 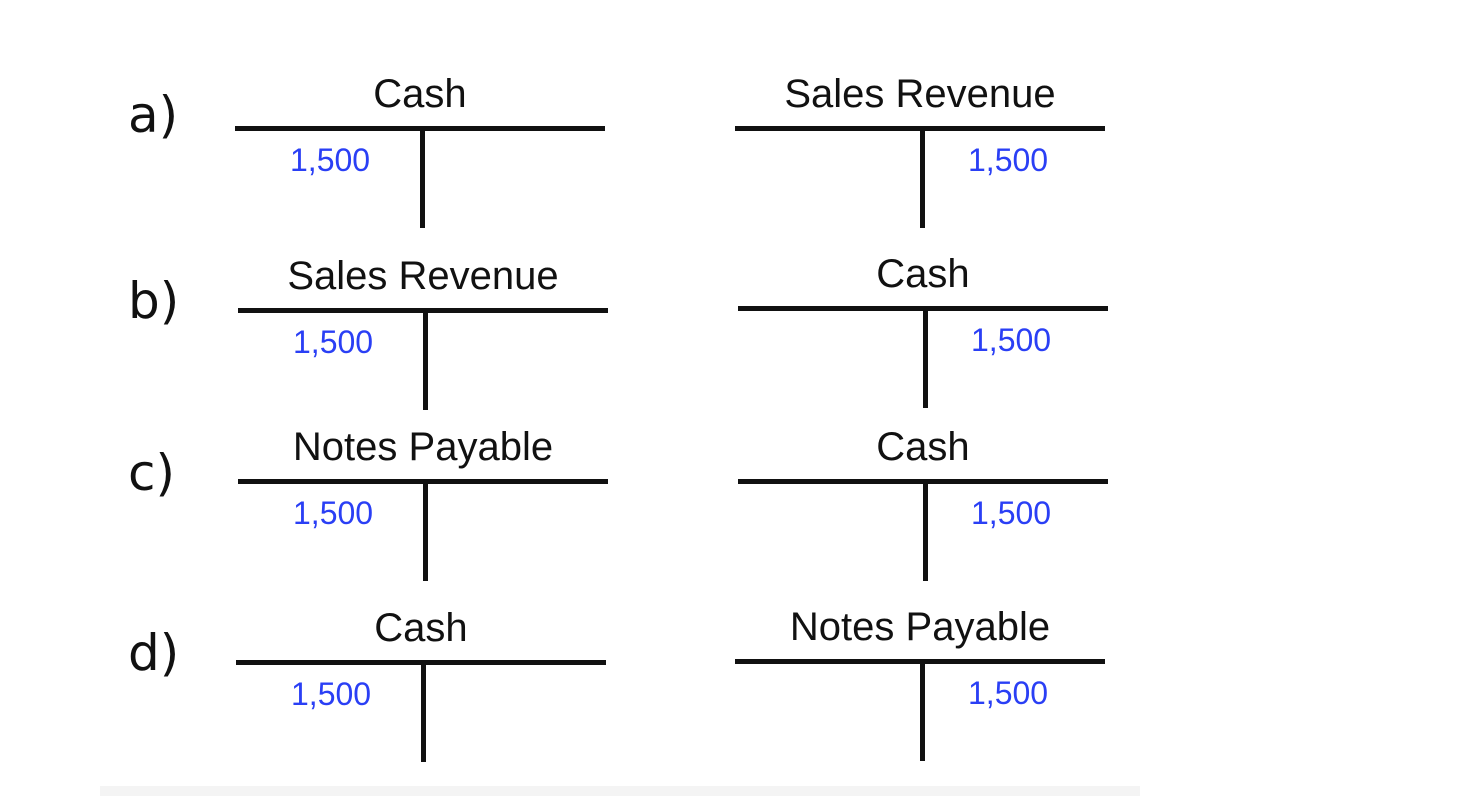 I want to click on option-a-left-t-account: Cash 1,500, so click(x=420, y=154).